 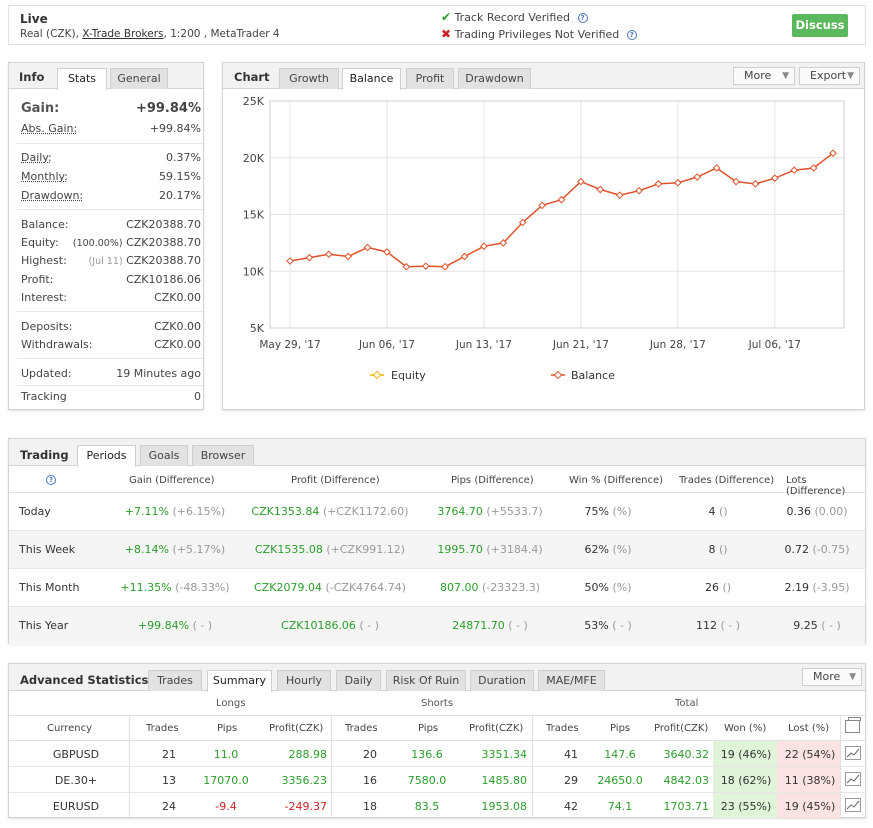 What do you see at coordinates (514, 511) in the screenshot?
I see `pips-difference: (+5533.7)` at bounding box center [514, 511].